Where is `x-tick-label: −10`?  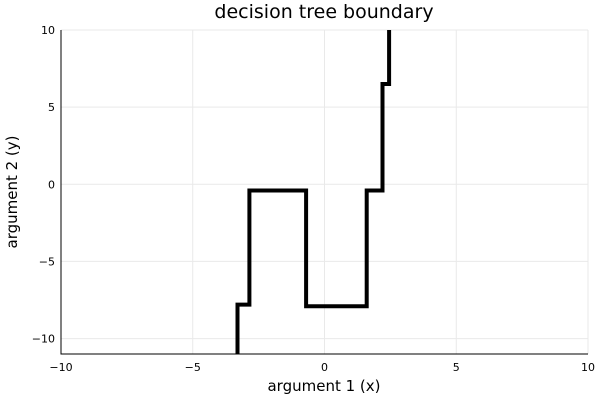
x-tick-label: −10 is located at coordinates (60, 367).